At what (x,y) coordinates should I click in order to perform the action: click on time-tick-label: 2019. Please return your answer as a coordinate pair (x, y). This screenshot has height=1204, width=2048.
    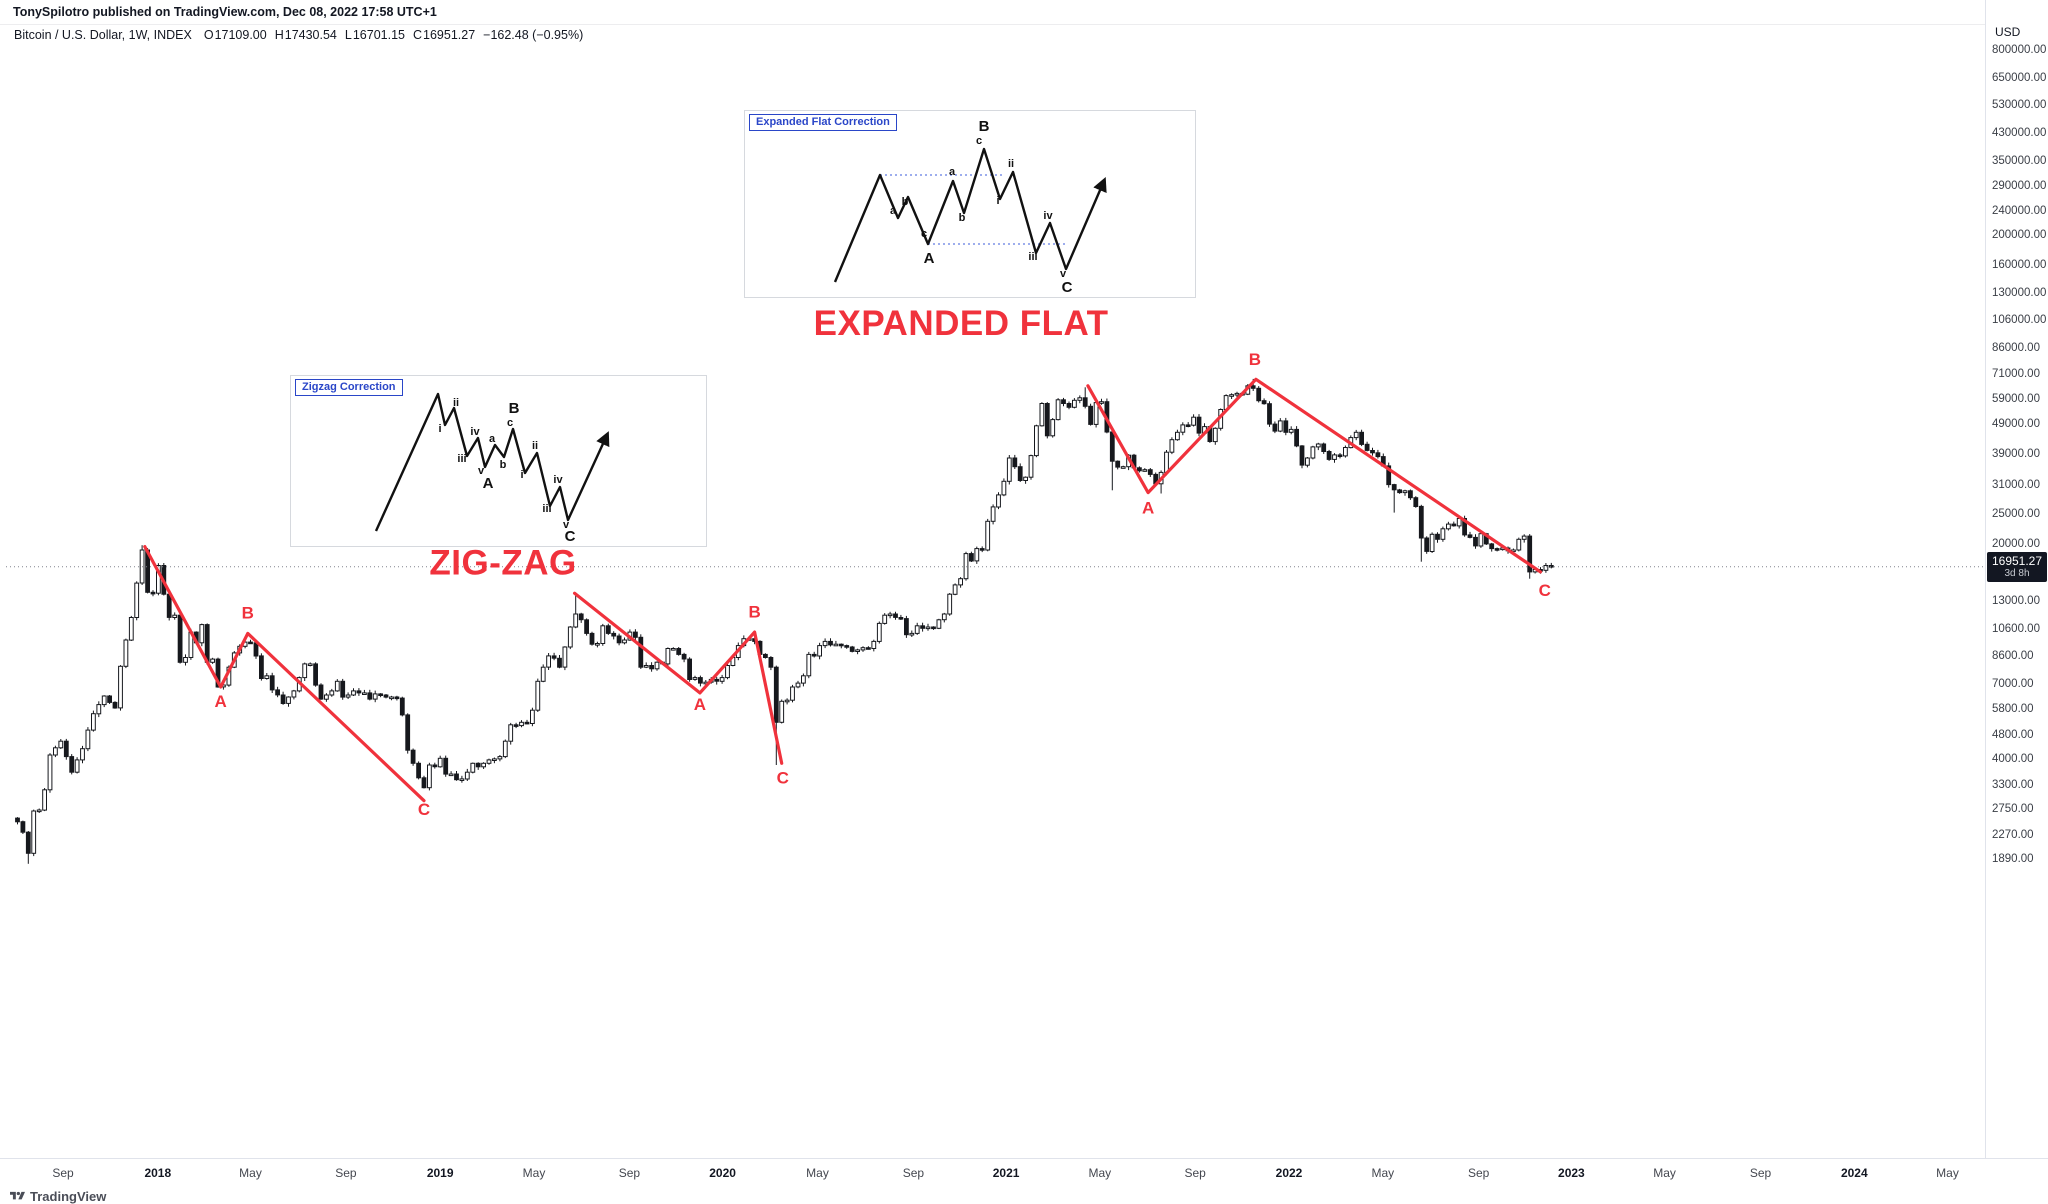
    Looking at the image, I should click on (440, 1173).